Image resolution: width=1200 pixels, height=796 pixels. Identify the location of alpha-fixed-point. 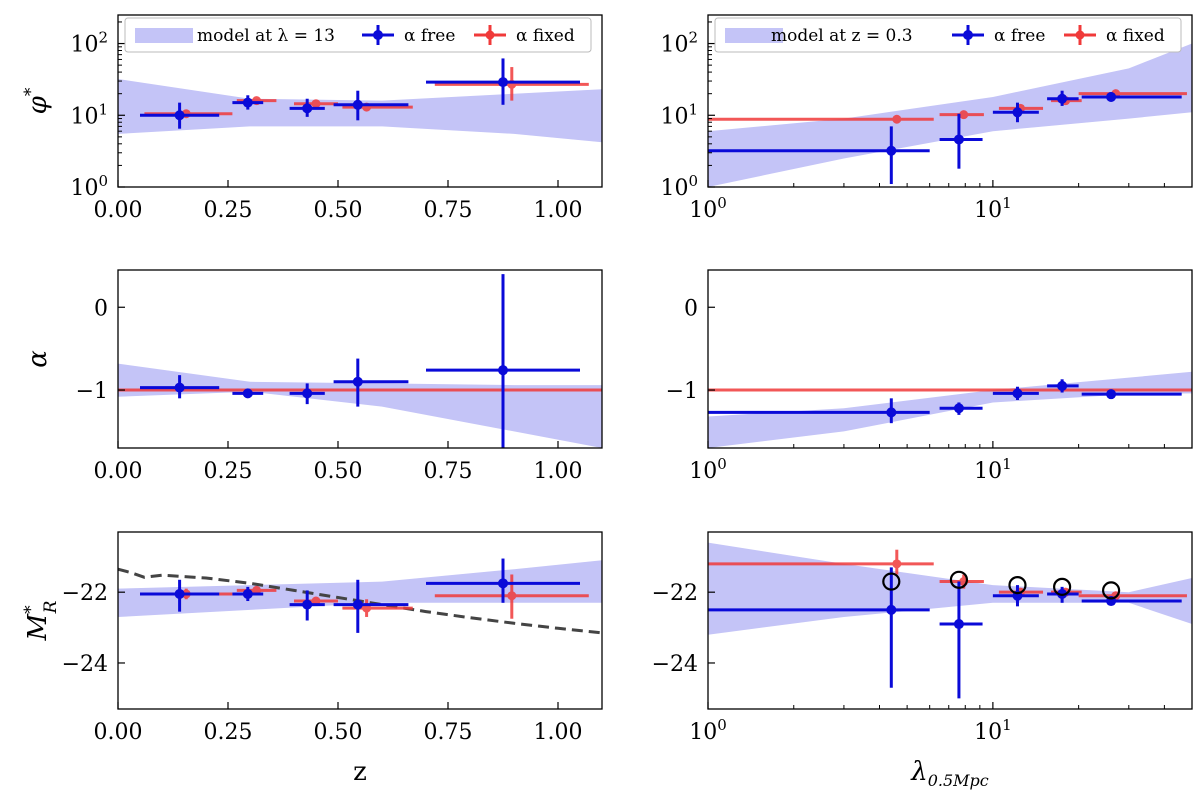
(316, 104).